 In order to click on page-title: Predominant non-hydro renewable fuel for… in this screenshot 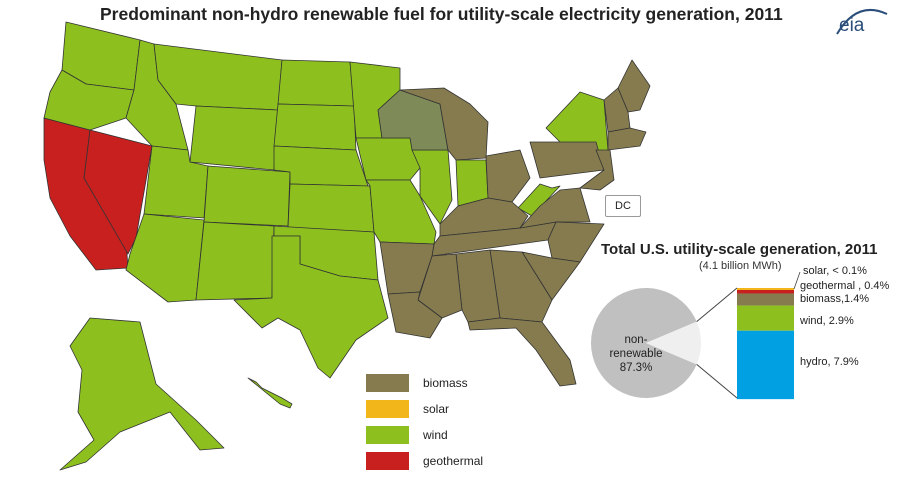, I will do `click(441, 14)`.